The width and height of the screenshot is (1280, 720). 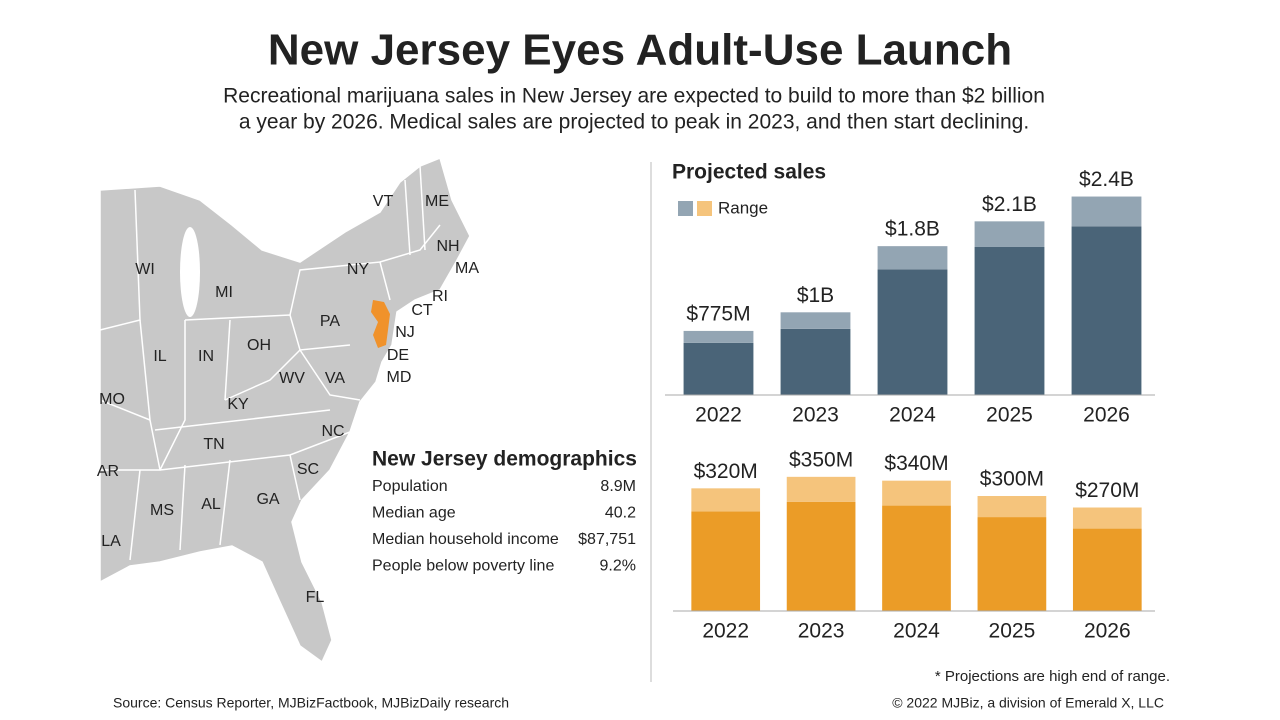 I want to click on state-label: FL, so click(x=315, y=597).